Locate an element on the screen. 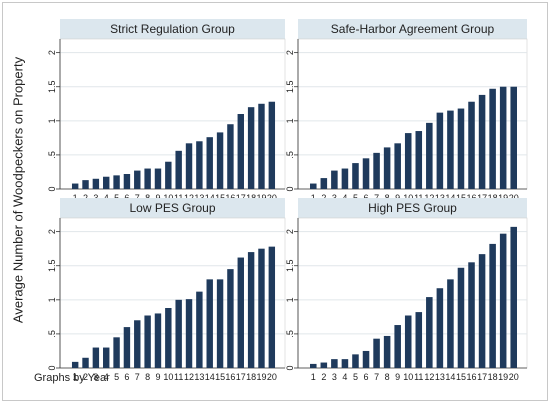 Image resolution: width=550 pixels, height=403 pixels. x-tick-label: 18 is located at coordinates (251, 377).